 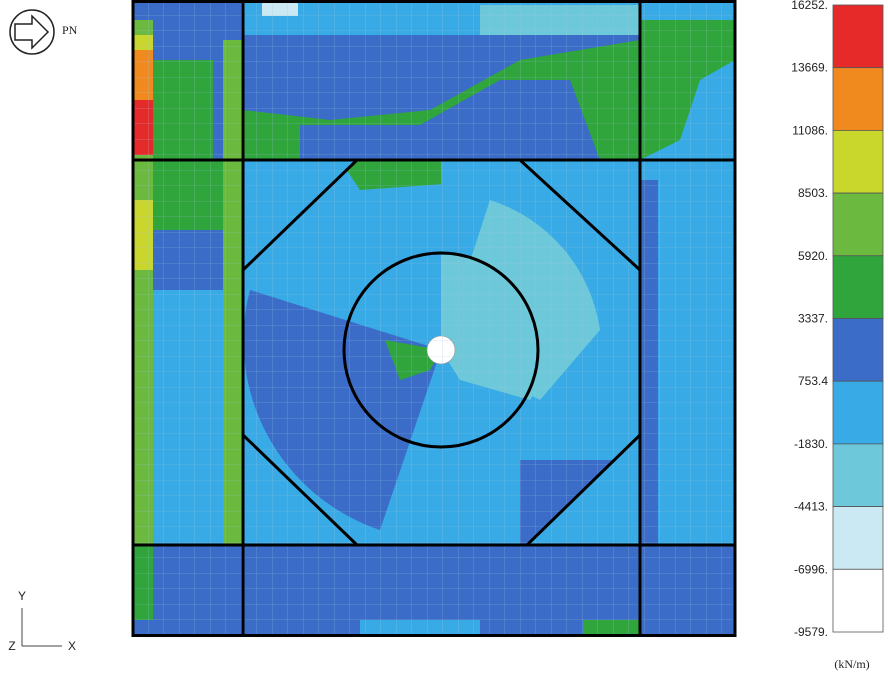 What do you see at coordinates (811, 569) in the screenshot?
I see `level-label: -6996.` at bounding box center [811, 569].